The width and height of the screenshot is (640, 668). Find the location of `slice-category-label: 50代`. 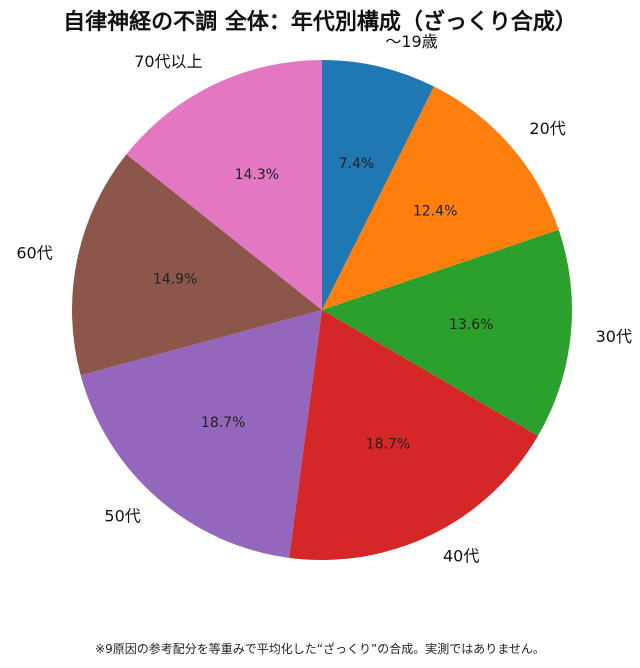

slice-category-label: 50代 is located at coordinates (122, 515).